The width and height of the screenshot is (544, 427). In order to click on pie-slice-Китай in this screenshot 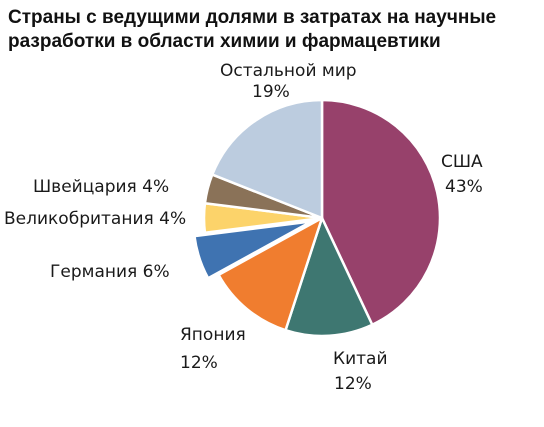, I will do `click(329, 277)`.